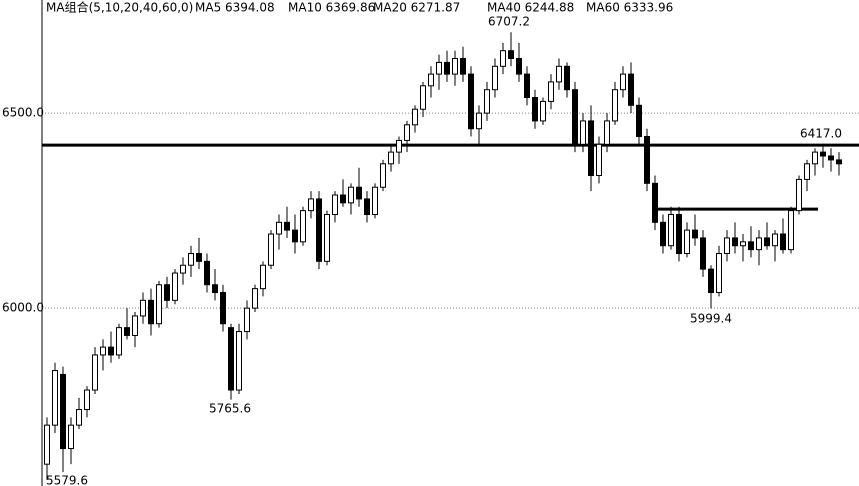 The height and width of the screenshot is (486, 859). Describe the element at coordinates (509, 22) in the screenshot. I see `annotation: 6707.2` at that location.